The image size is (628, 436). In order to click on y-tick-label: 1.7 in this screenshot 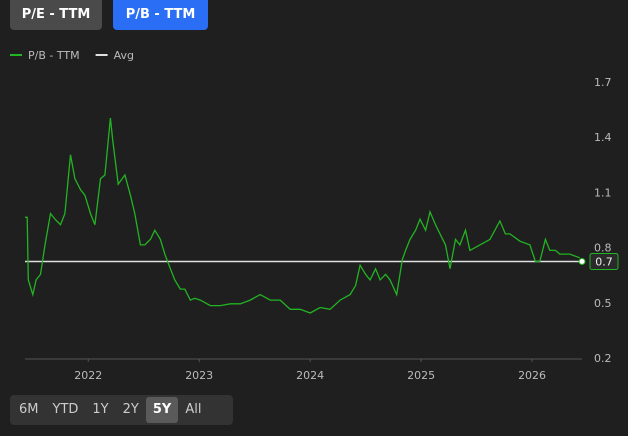, I will do `click(603, 82)`.